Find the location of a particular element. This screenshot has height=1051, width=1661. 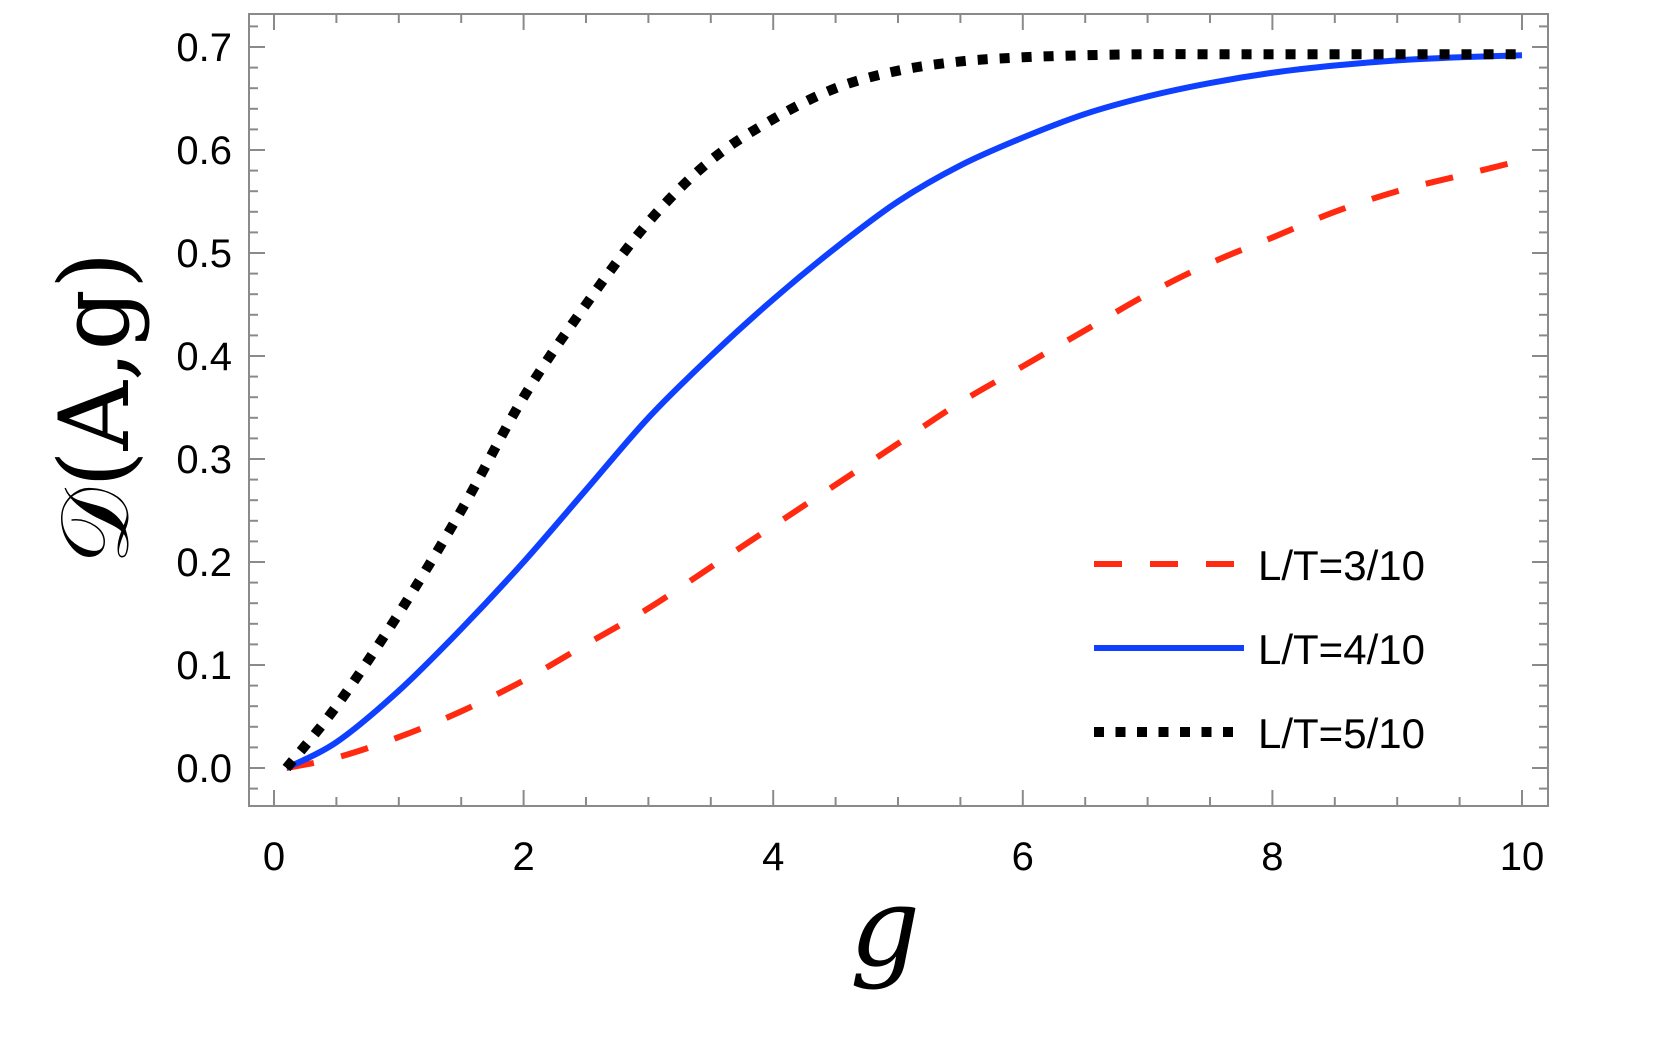

x-tick-label: 4 is located at coordinates (773, 857).